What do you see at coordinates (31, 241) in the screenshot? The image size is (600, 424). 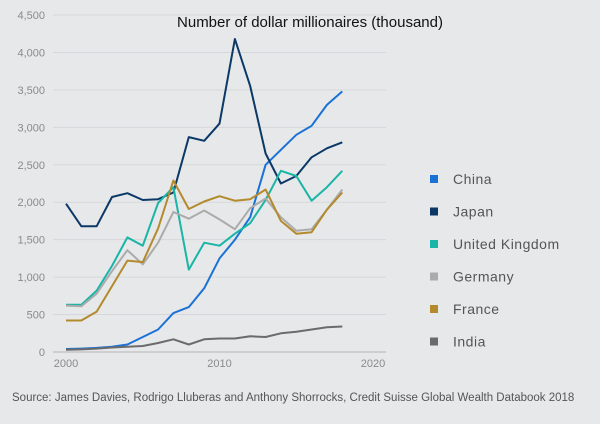 I see `y-tick-label: 1,500` at bounding box center [31, 241].